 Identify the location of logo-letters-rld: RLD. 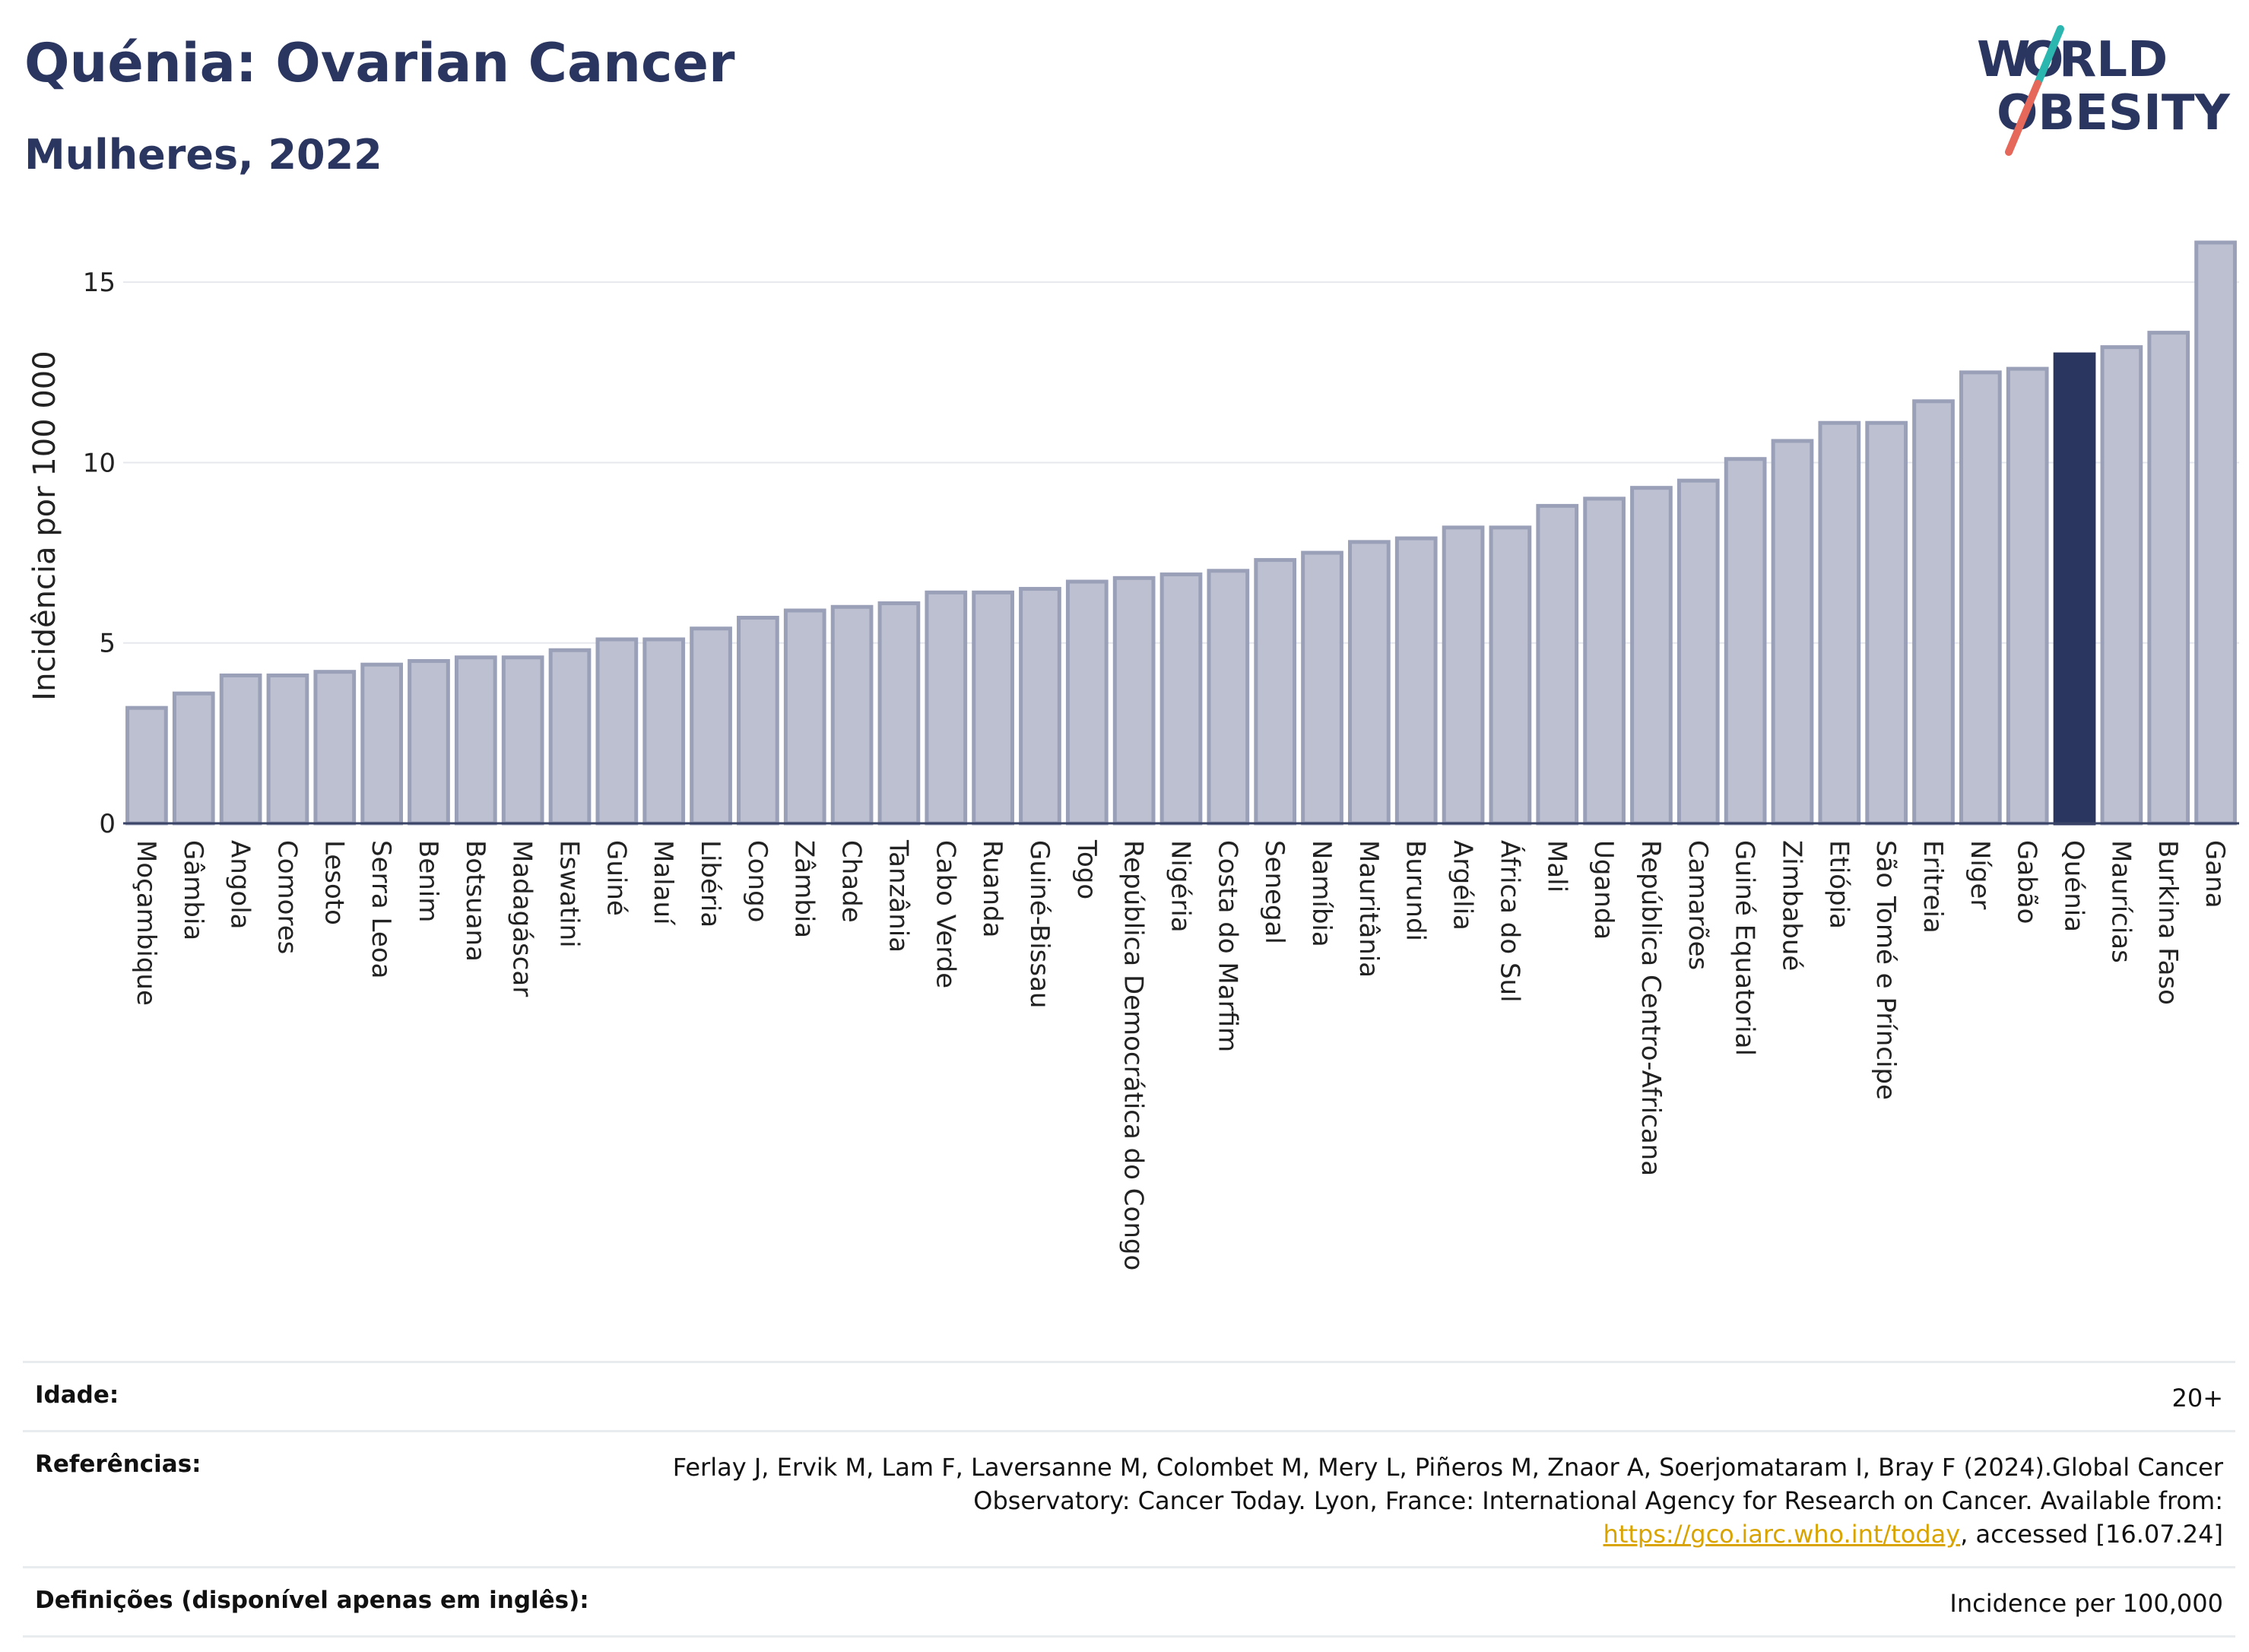
(2113, 60).